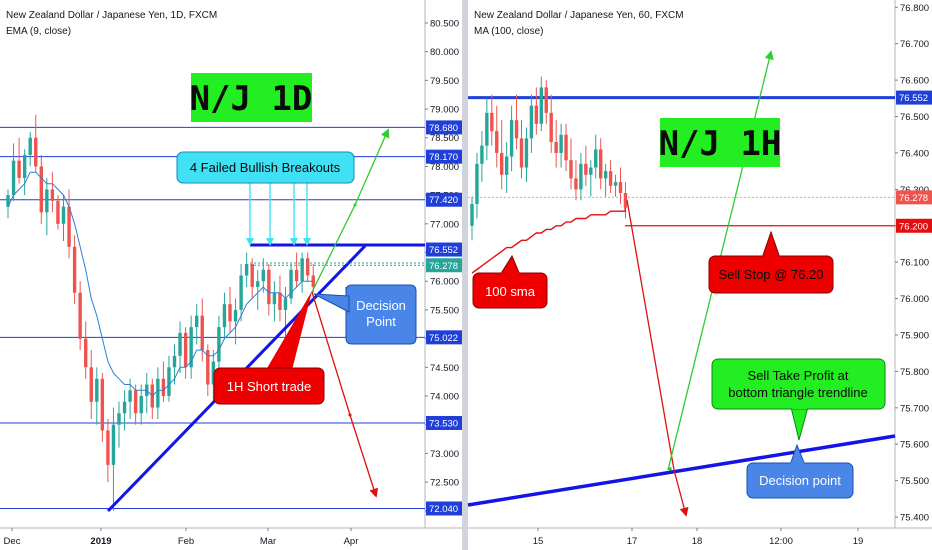 The width and height of the screenshot is (932, 550). Describe the element at coordinates (781, 541) in the screenshot. I see `time-tick-label-1h-3: 12:00` at that location.